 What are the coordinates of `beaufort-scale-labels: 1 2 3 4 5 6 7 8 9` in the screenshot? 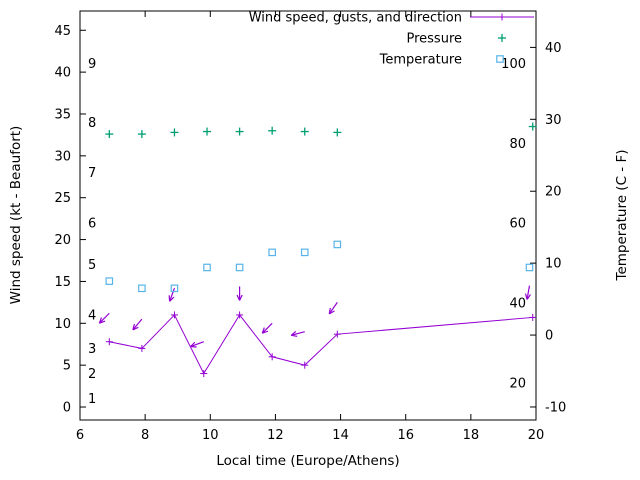 It's located at (92, 232).